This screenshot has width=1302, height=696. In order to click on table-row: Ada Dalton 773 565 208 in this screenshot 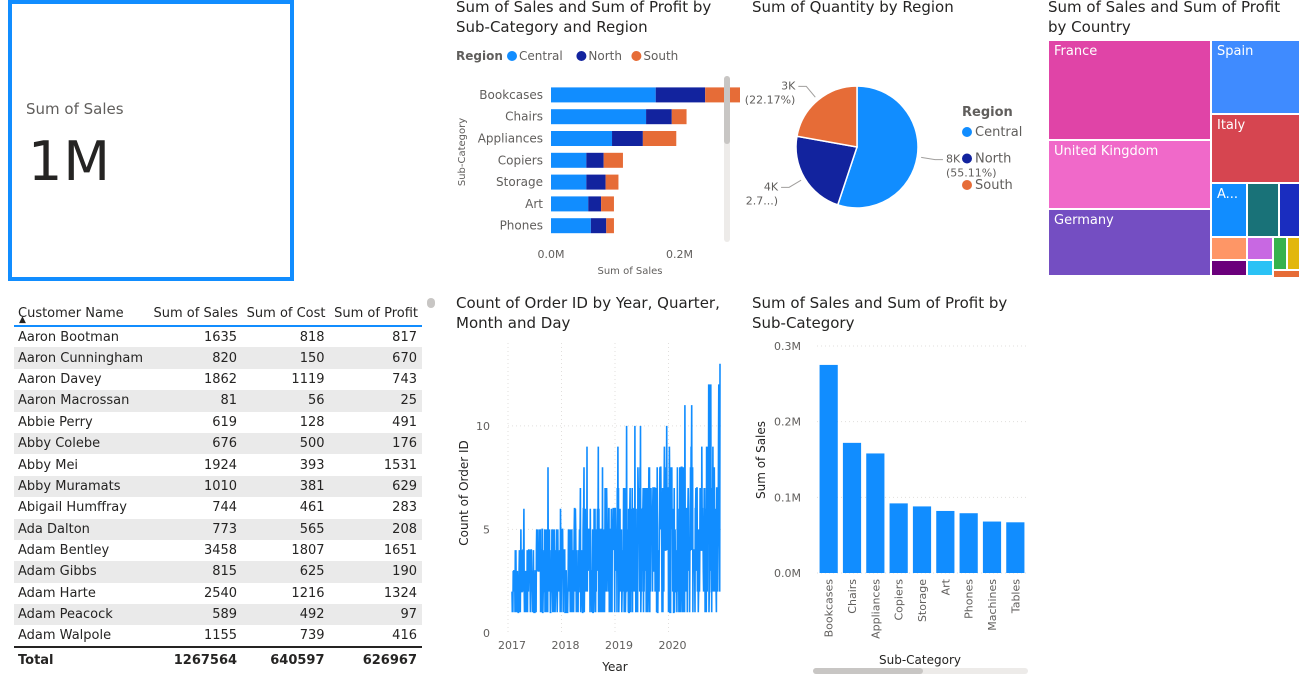, I will do `click(218, 529)`.